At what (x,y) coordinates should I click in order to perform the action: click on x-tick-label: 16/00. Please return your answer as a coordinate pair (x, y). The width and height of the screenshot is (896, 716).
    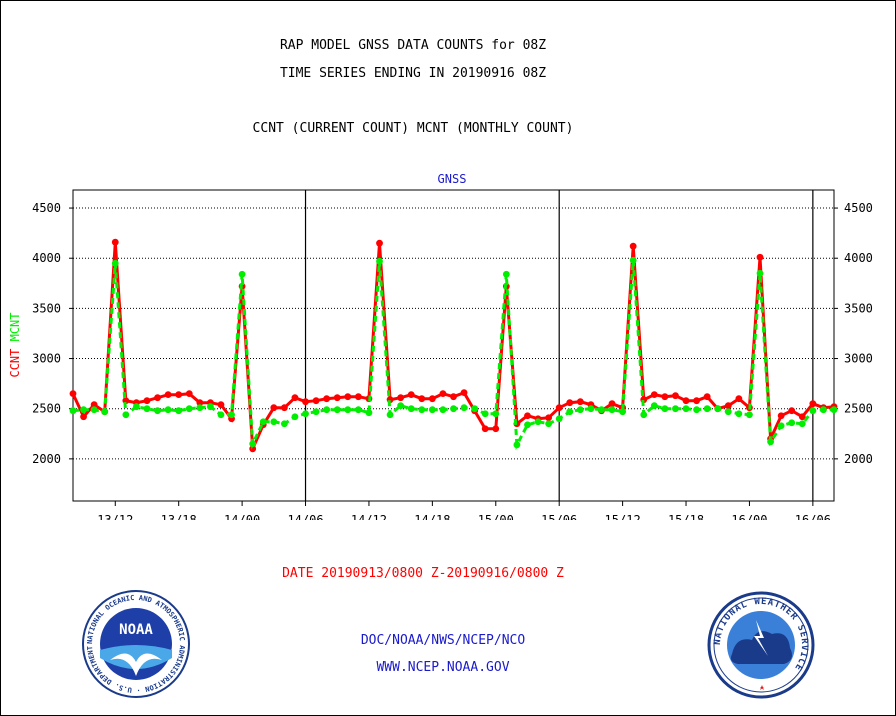
    Looking at the image, I should click on (749, 516).